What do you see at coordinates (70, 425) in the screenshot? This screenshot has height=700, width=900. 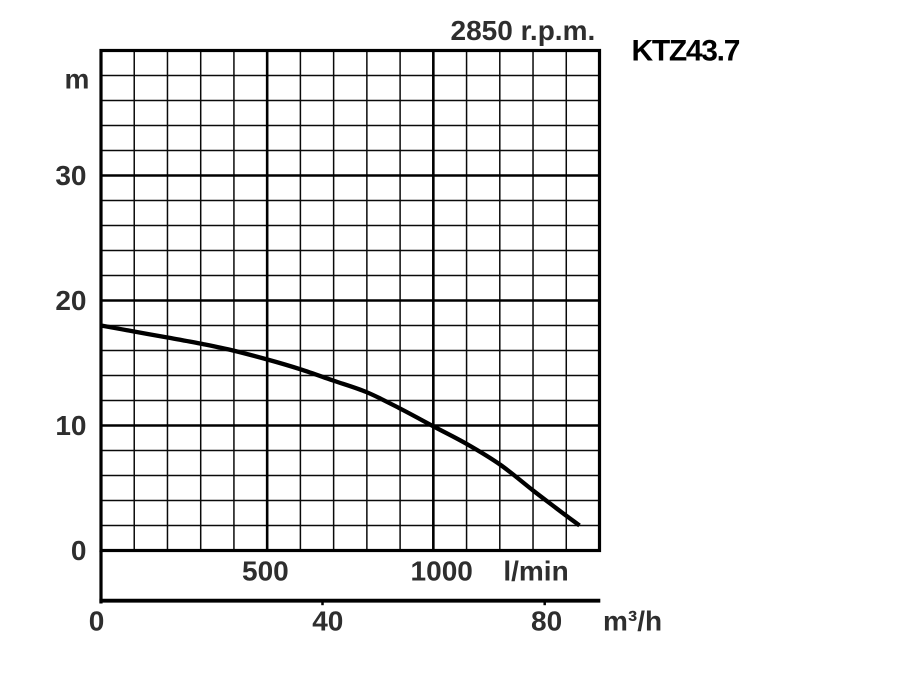 I see `svg-text: 10` at bounding box center [70, 425].